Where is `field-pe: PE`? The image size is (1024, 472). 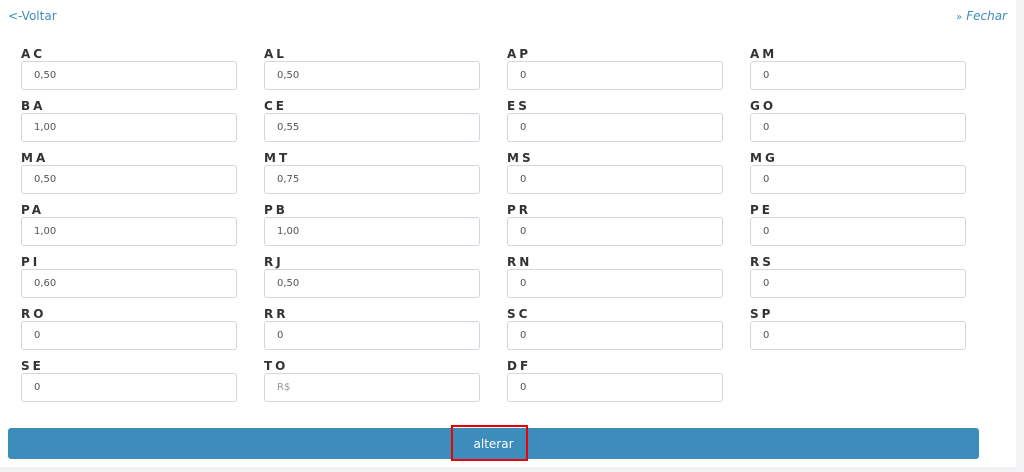
field-pe: PE is located at coordinates (858, 224).